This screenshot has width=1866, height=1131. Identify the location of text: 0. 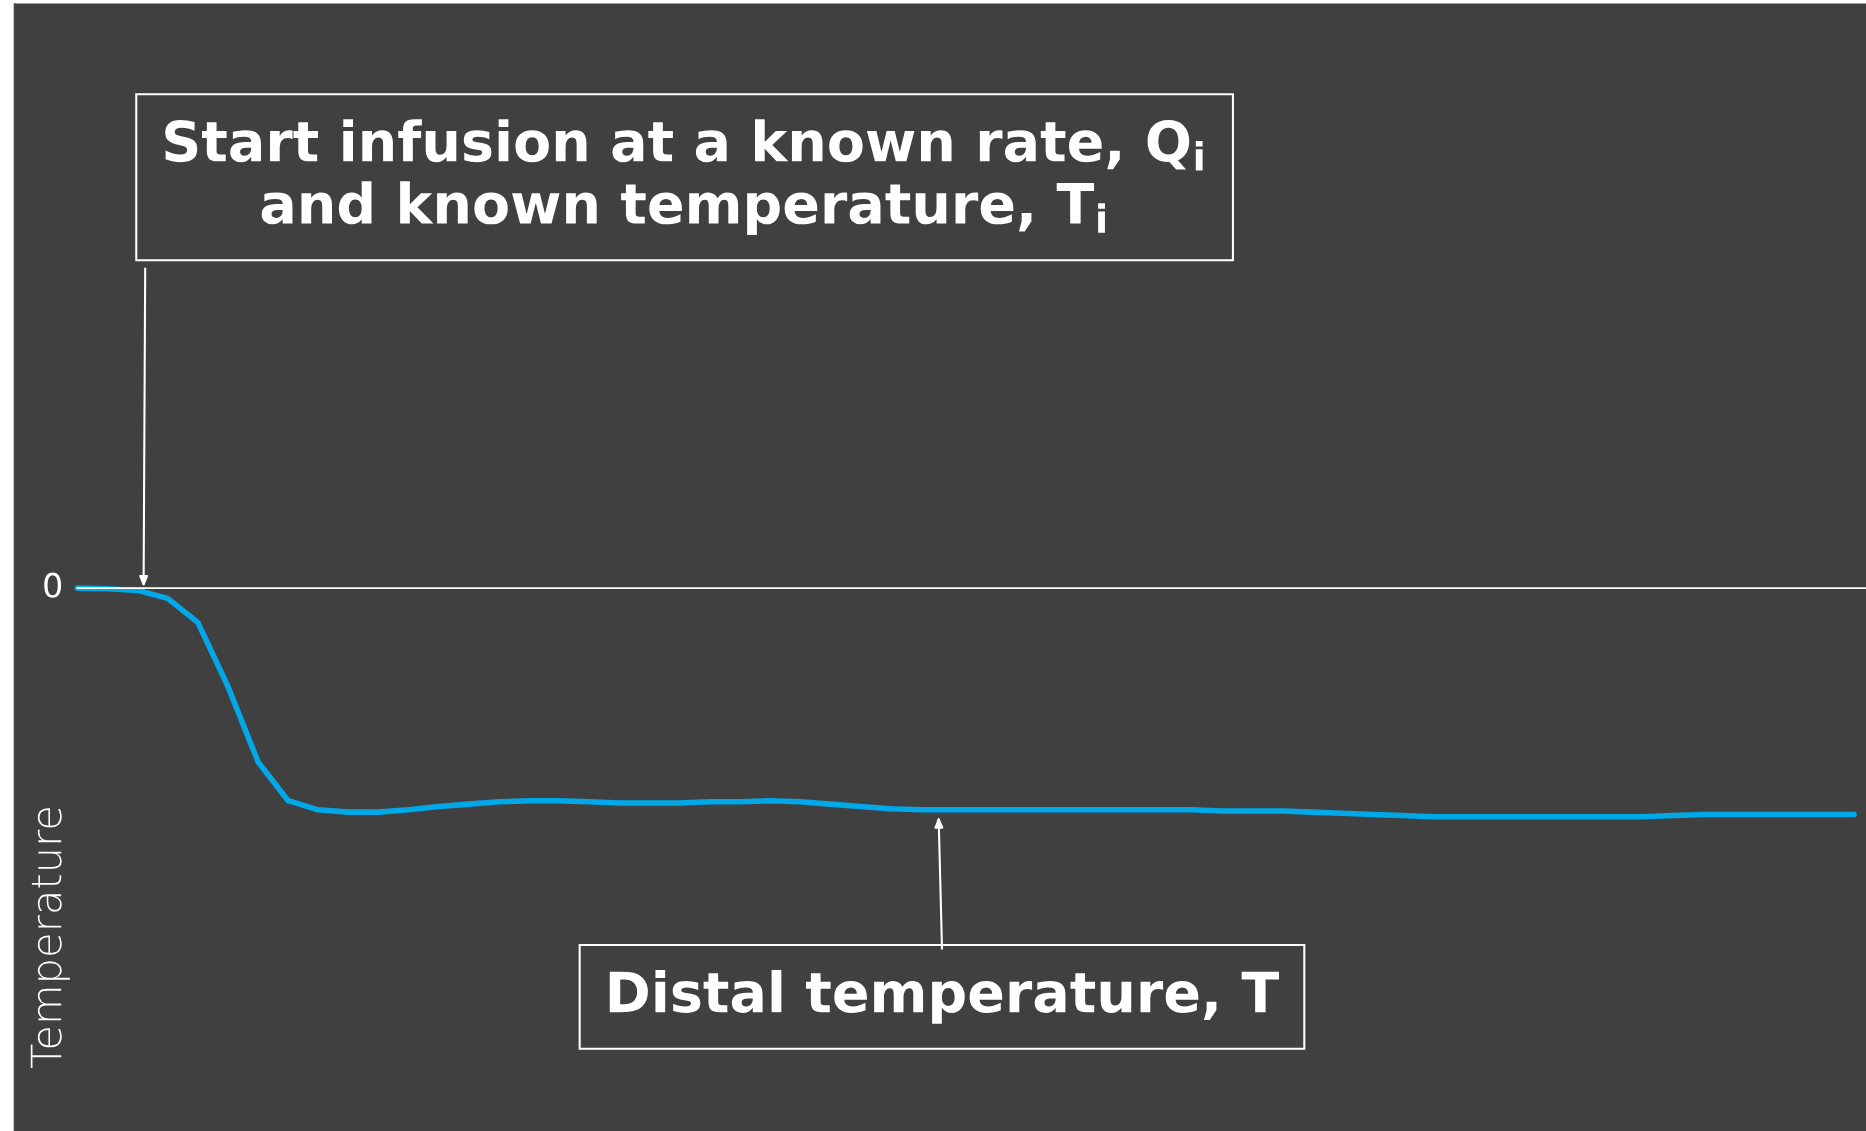
(53, 585).